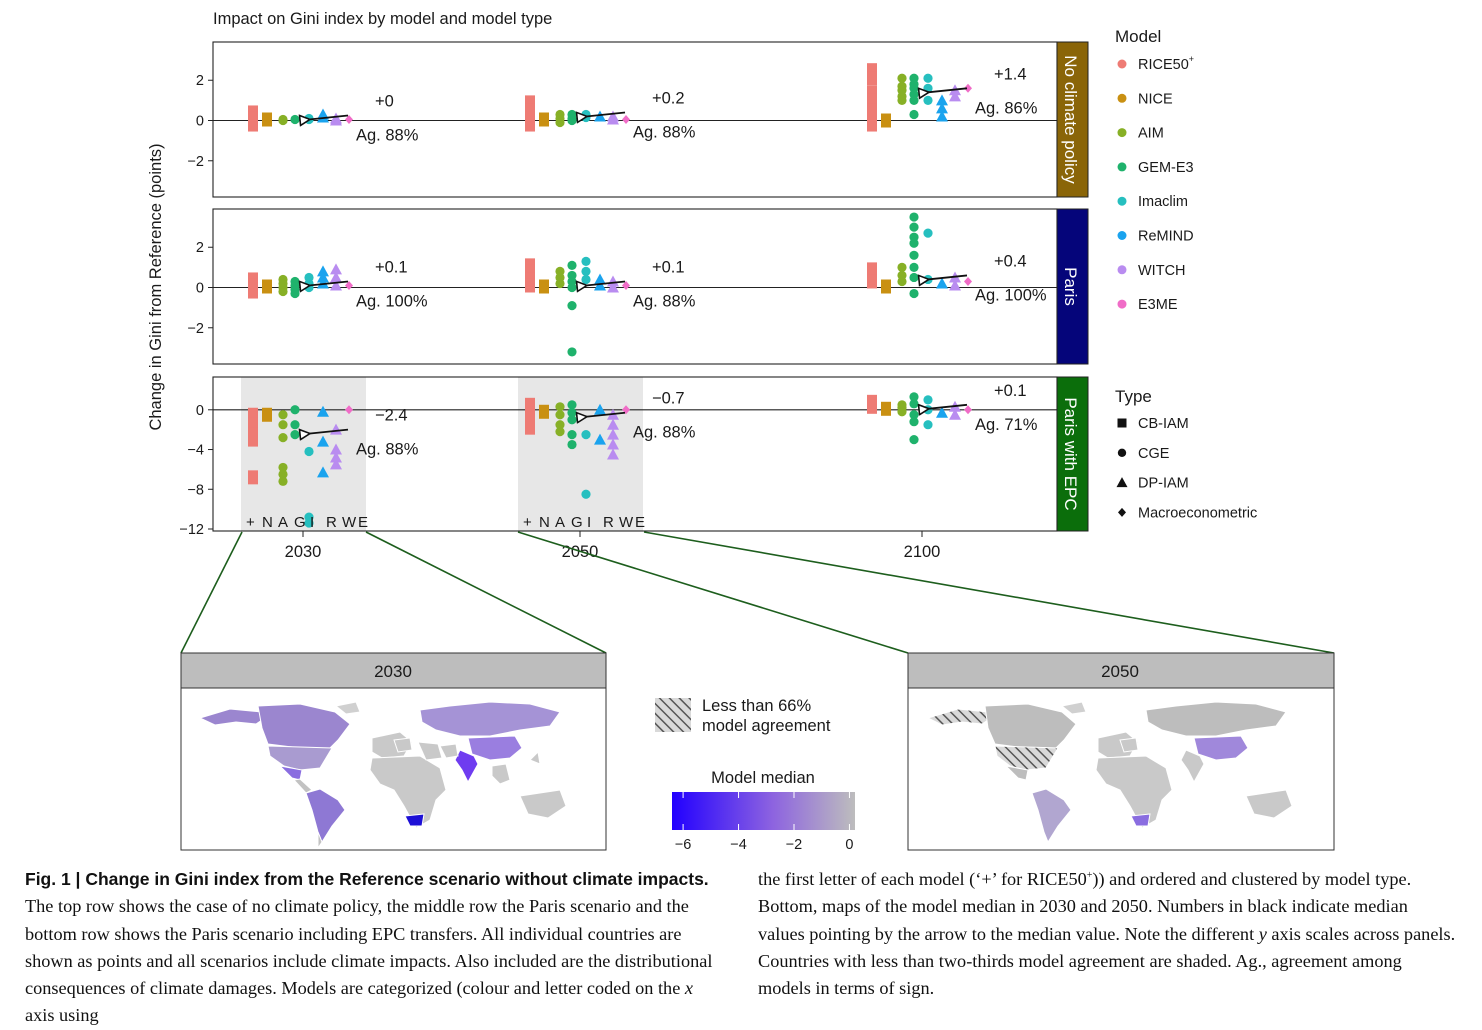 This screenshot has height=1030, width=1482. I want to click on legend-type-title: Type, so click(1133, 396).